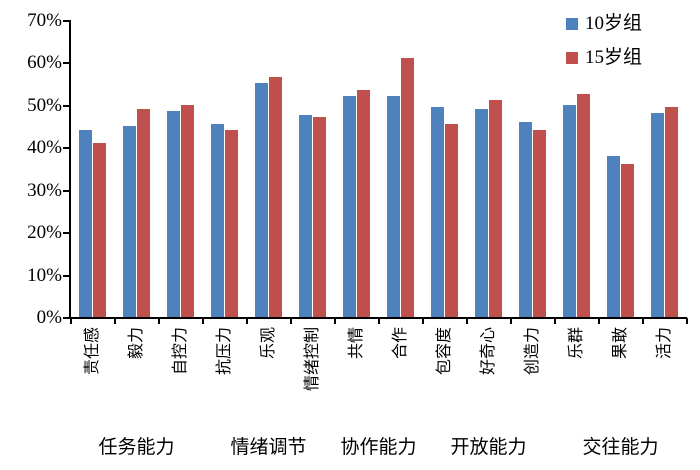 The image size is (700, 470). What do you see at coordinates (136, 447) in the screenshot?
I see `category-group-label: 任务能力` at bounding box center [136, 447].